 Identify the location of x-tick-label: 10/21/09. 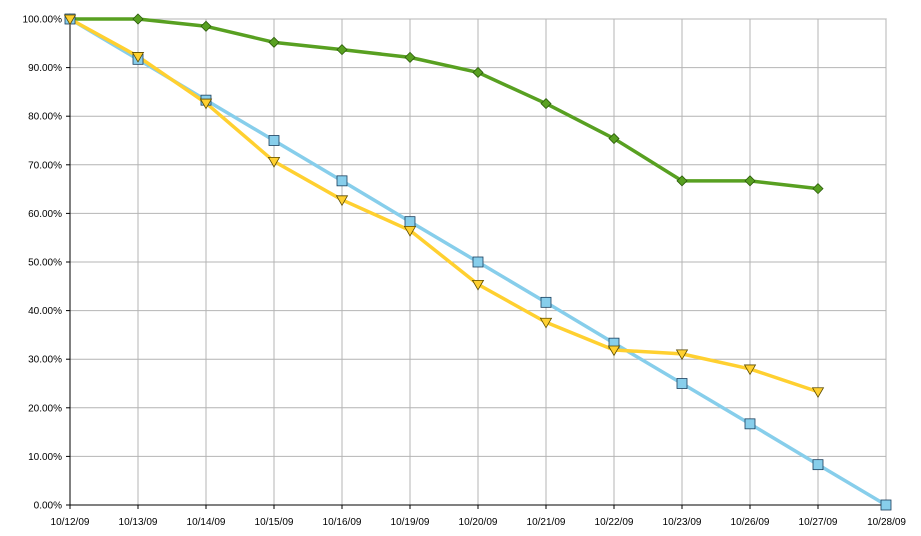
(546, 522).